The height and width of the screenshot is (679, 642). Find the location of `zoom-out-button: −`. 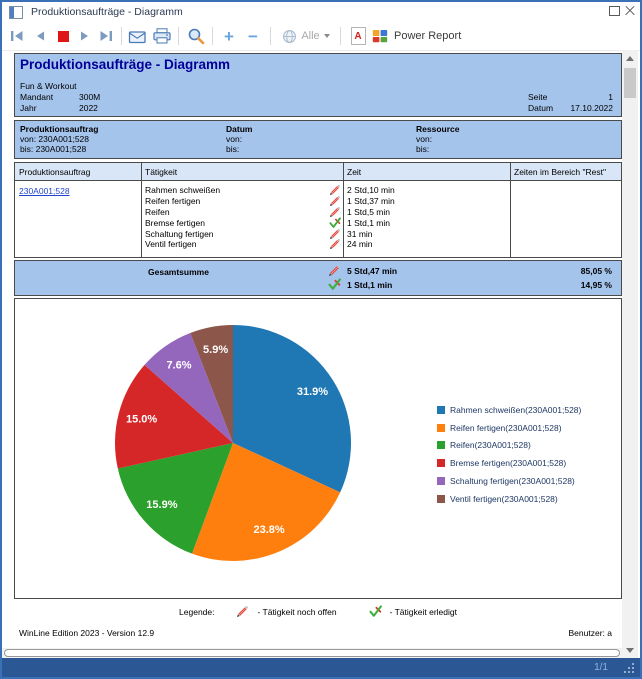

zoom-out-button: − is located at coordinates (253, 36).